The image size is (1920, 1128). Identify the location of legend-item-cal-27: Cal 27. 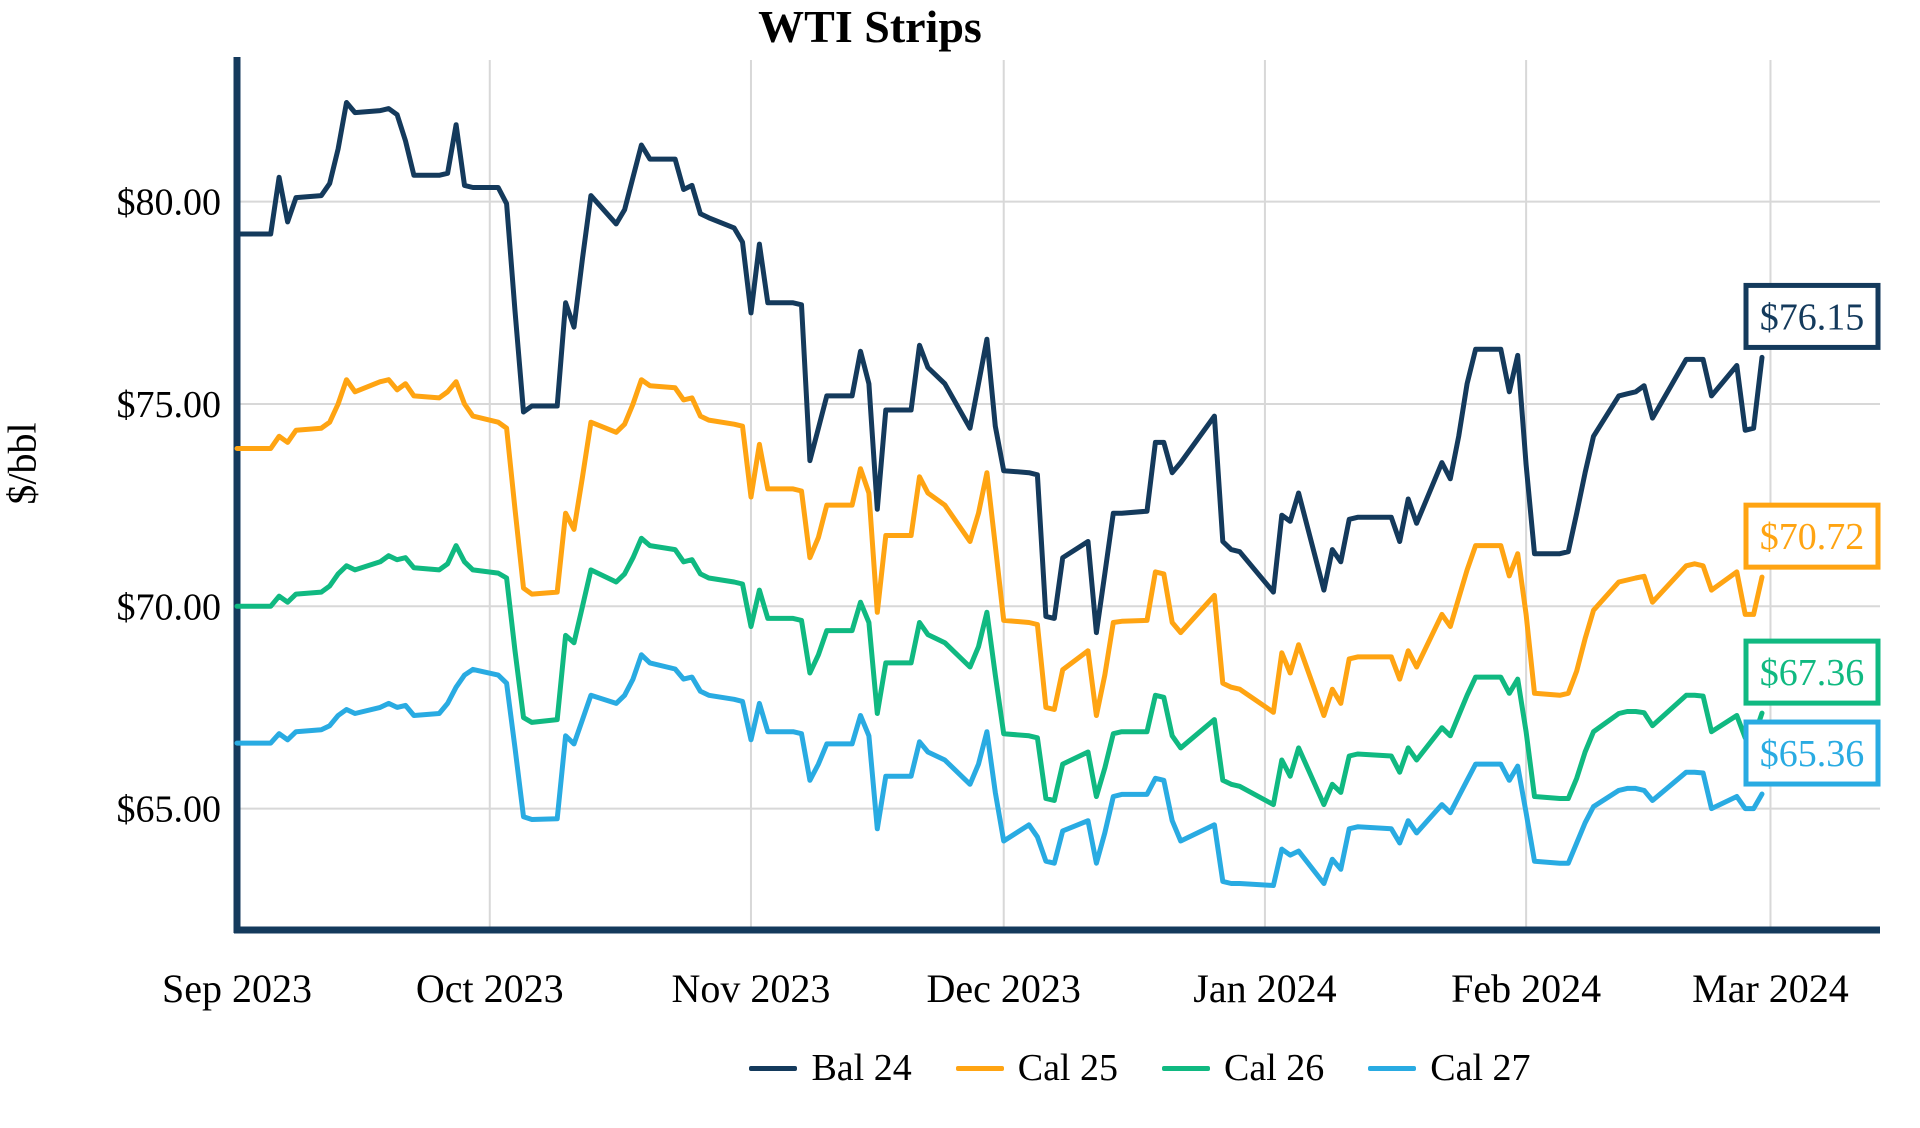
(1449, 1068).